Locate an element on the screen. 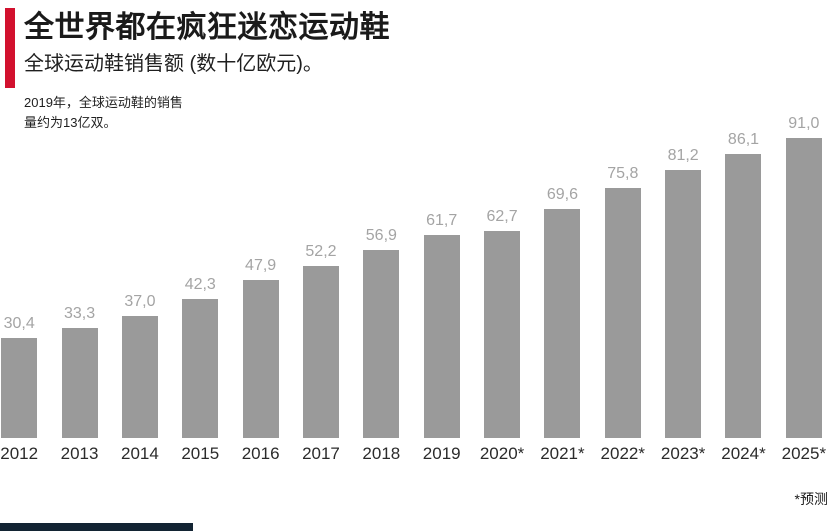  bar-value-label: 81,2 is located at coordinates (683, 155).